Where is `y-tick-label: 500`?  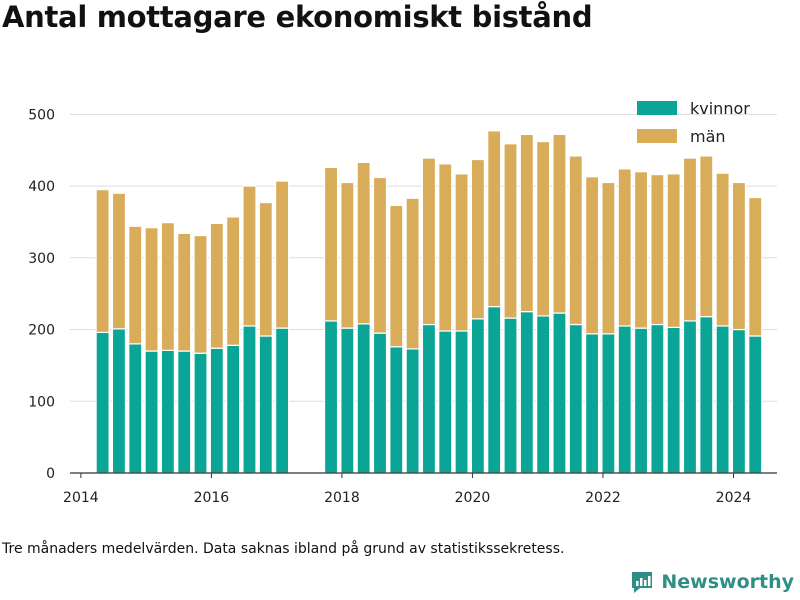 y-tick-label: 500 is located at coordinates (41, 115).